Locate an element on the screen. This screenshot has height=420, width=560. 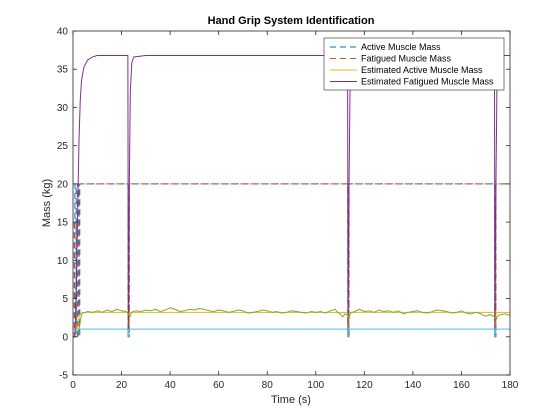
x-axis-label: Time (s) is located at coordinates (291, 400).